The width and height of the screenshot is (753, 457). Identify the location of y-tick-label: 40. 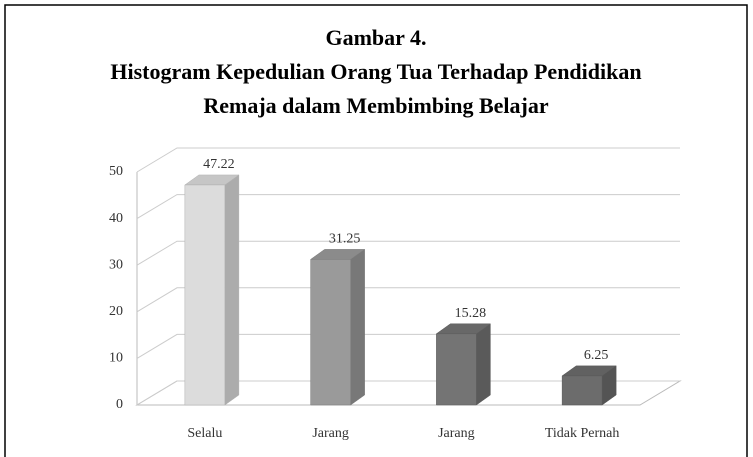
(116, 218).